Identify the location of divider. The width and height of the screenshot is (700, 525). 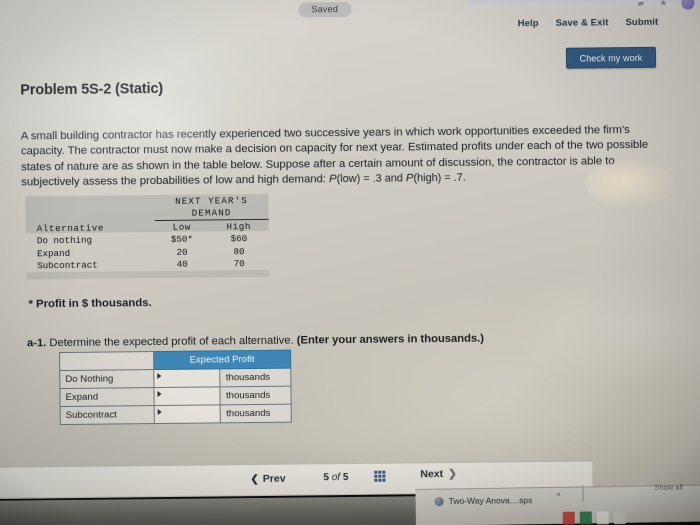
(583, 493).